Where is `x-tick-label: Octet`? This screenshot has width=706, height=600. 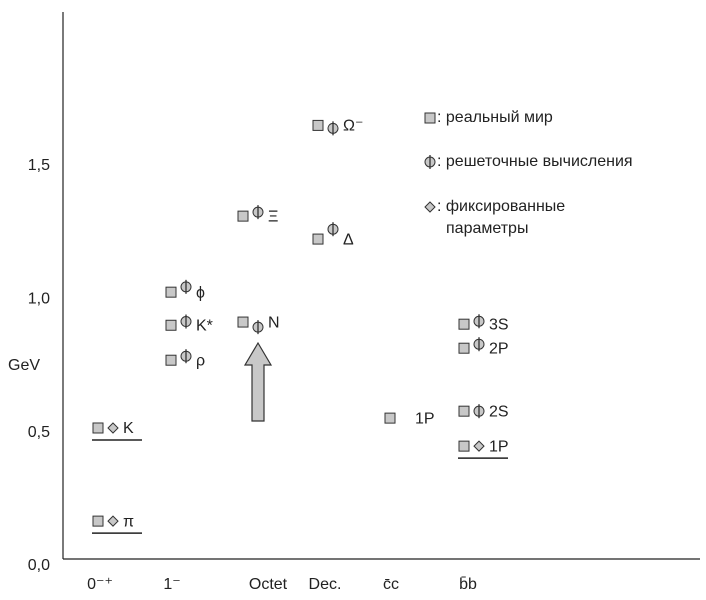
x-tick-label: Octet is located at coordinates (268, 584).